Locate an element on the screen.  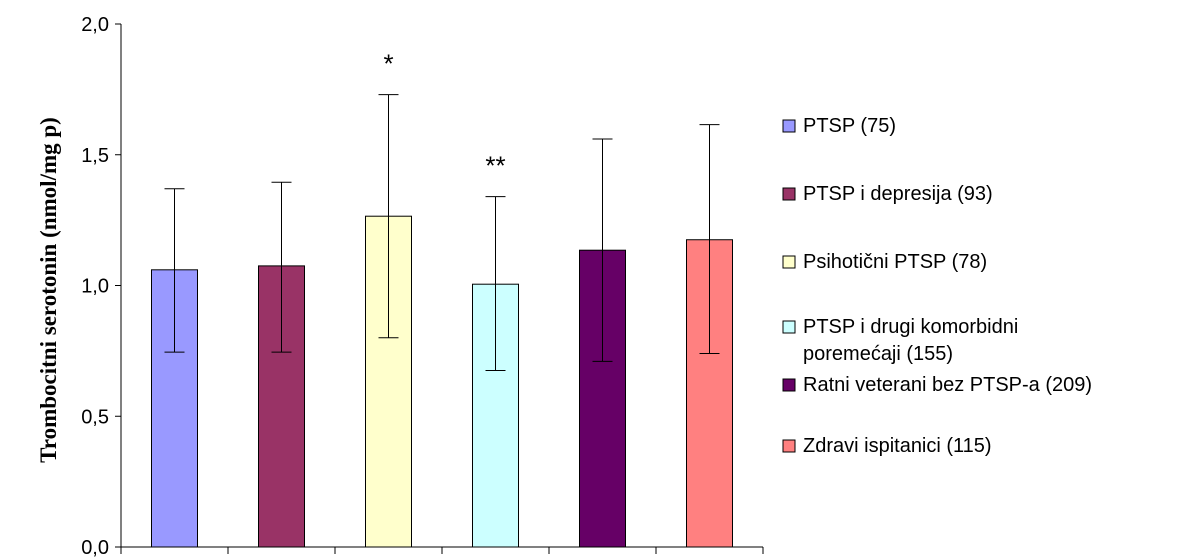
y-tick-label: 0,5 is located at coordinates (95, 417).